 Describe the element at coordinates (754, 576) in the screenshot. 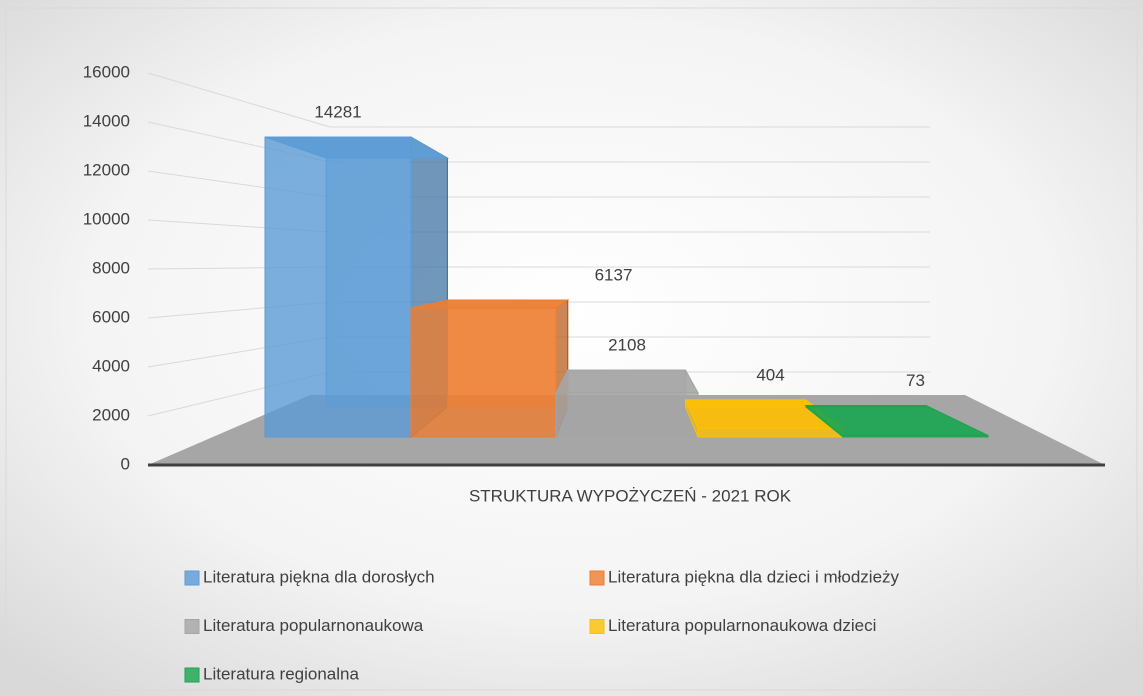

I see `legend-label: Literatura piękna dla dzieci i młodzieży` at that location.